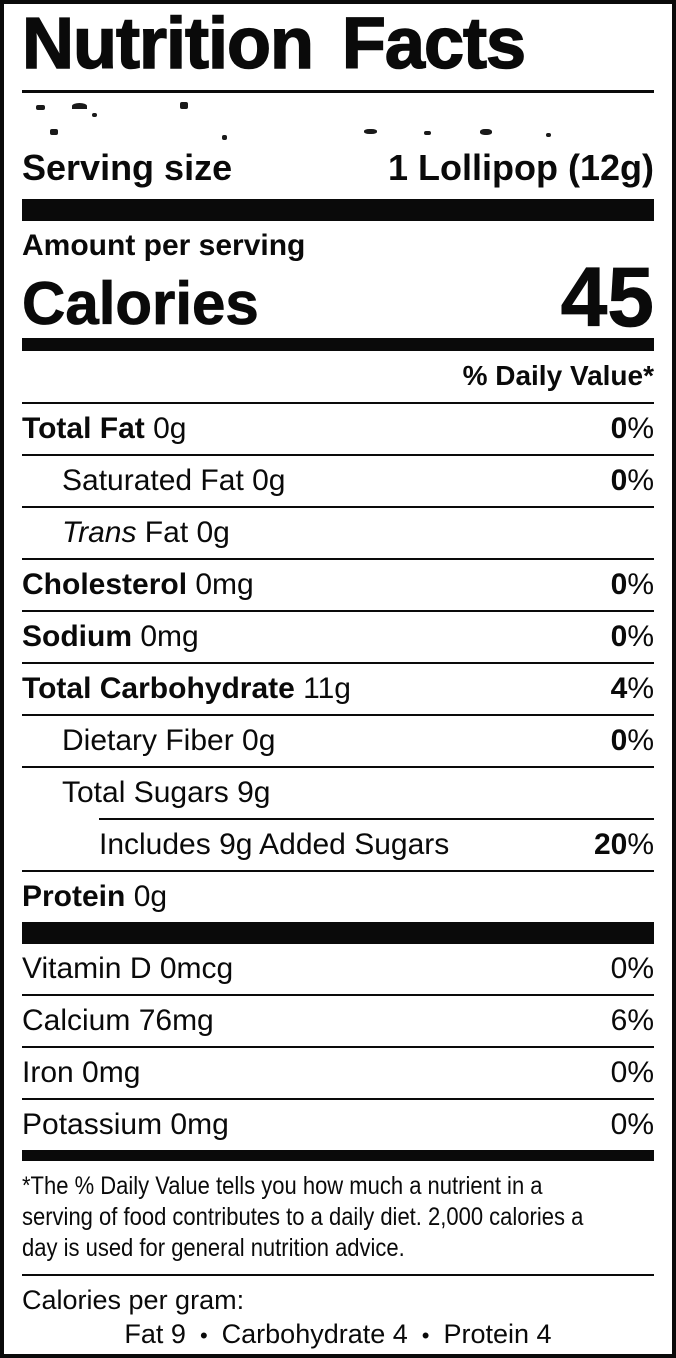 The height and width of the screenshot is (1358, 676). I want to click on calories-per-gram-item: Fat 9, so click(155, 1333).